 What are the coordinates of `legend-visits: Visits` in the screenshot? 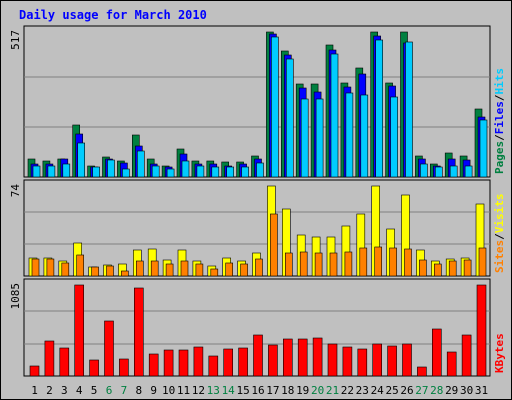 It's located at (499, 214).